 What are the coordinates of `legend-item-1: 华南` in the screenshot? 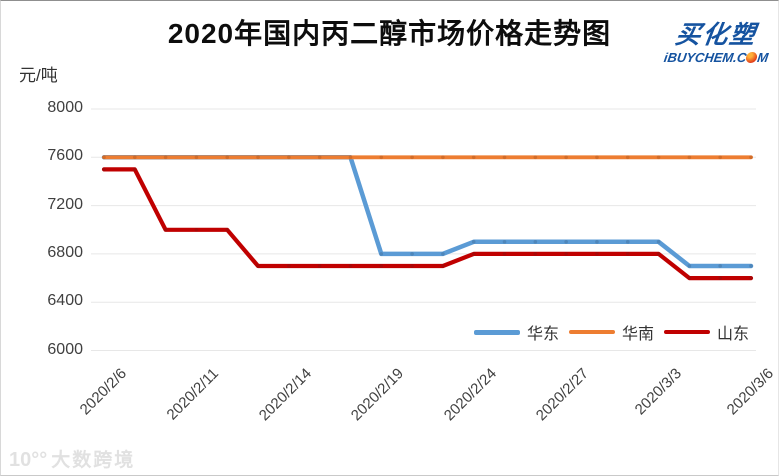 It's located at (611, 332).